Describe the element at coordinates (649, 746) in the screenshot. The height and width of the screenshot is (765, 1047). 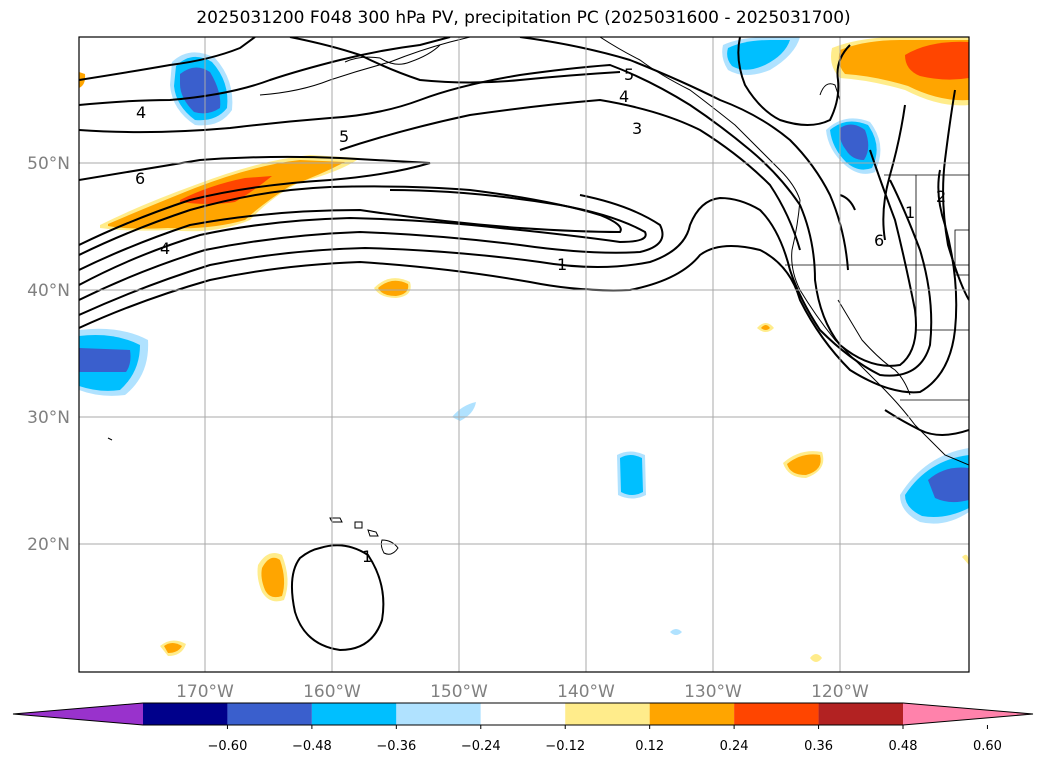
I see `colorbar-tick-label: 0.12` at that location.